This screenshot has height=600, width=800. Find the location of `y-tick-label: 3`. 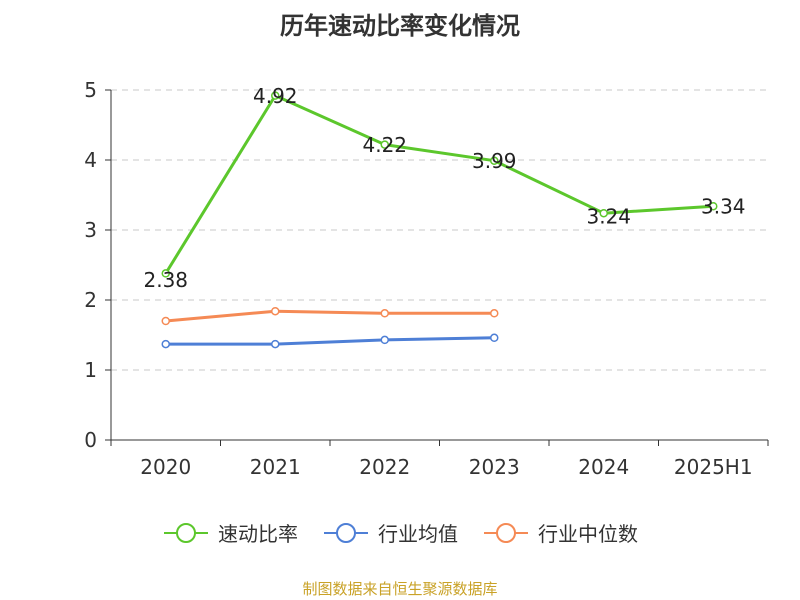

y-tick-label: 3 is located at coordinates (90, 230).